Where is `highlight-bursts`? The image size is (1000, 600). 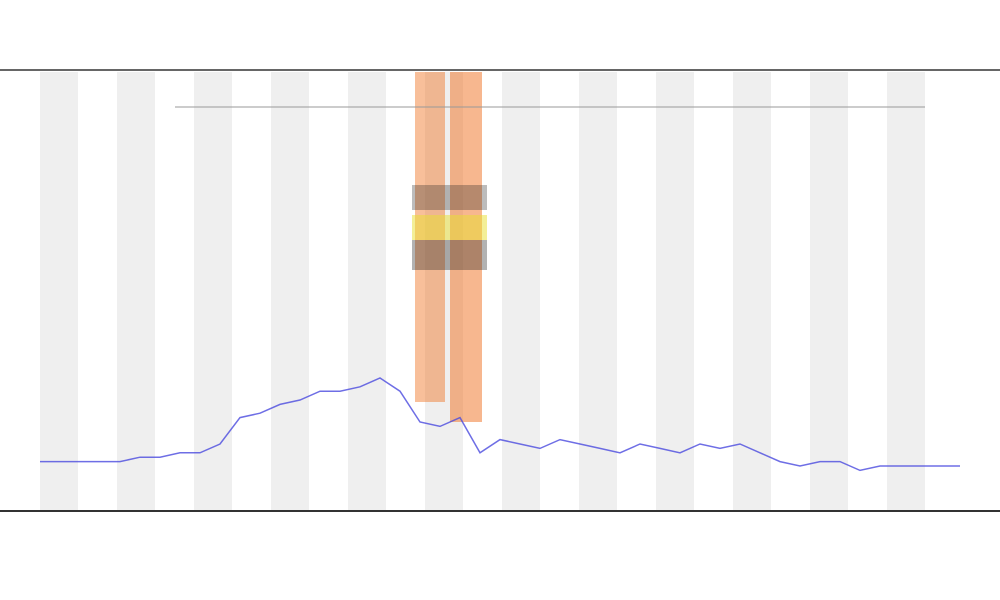
highlight-bursts is located at coordinates (449, 247).